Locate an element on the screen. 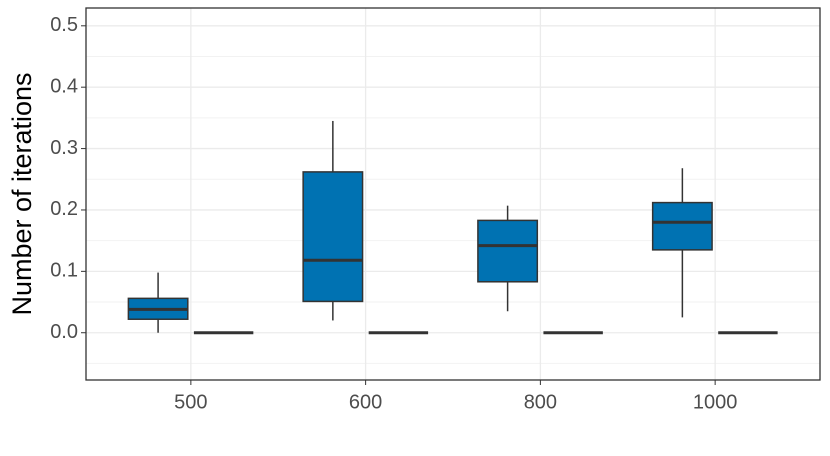 This screenshot has width=830, height=456. x-tick-label: 800 is located at coordinates (540, 402).